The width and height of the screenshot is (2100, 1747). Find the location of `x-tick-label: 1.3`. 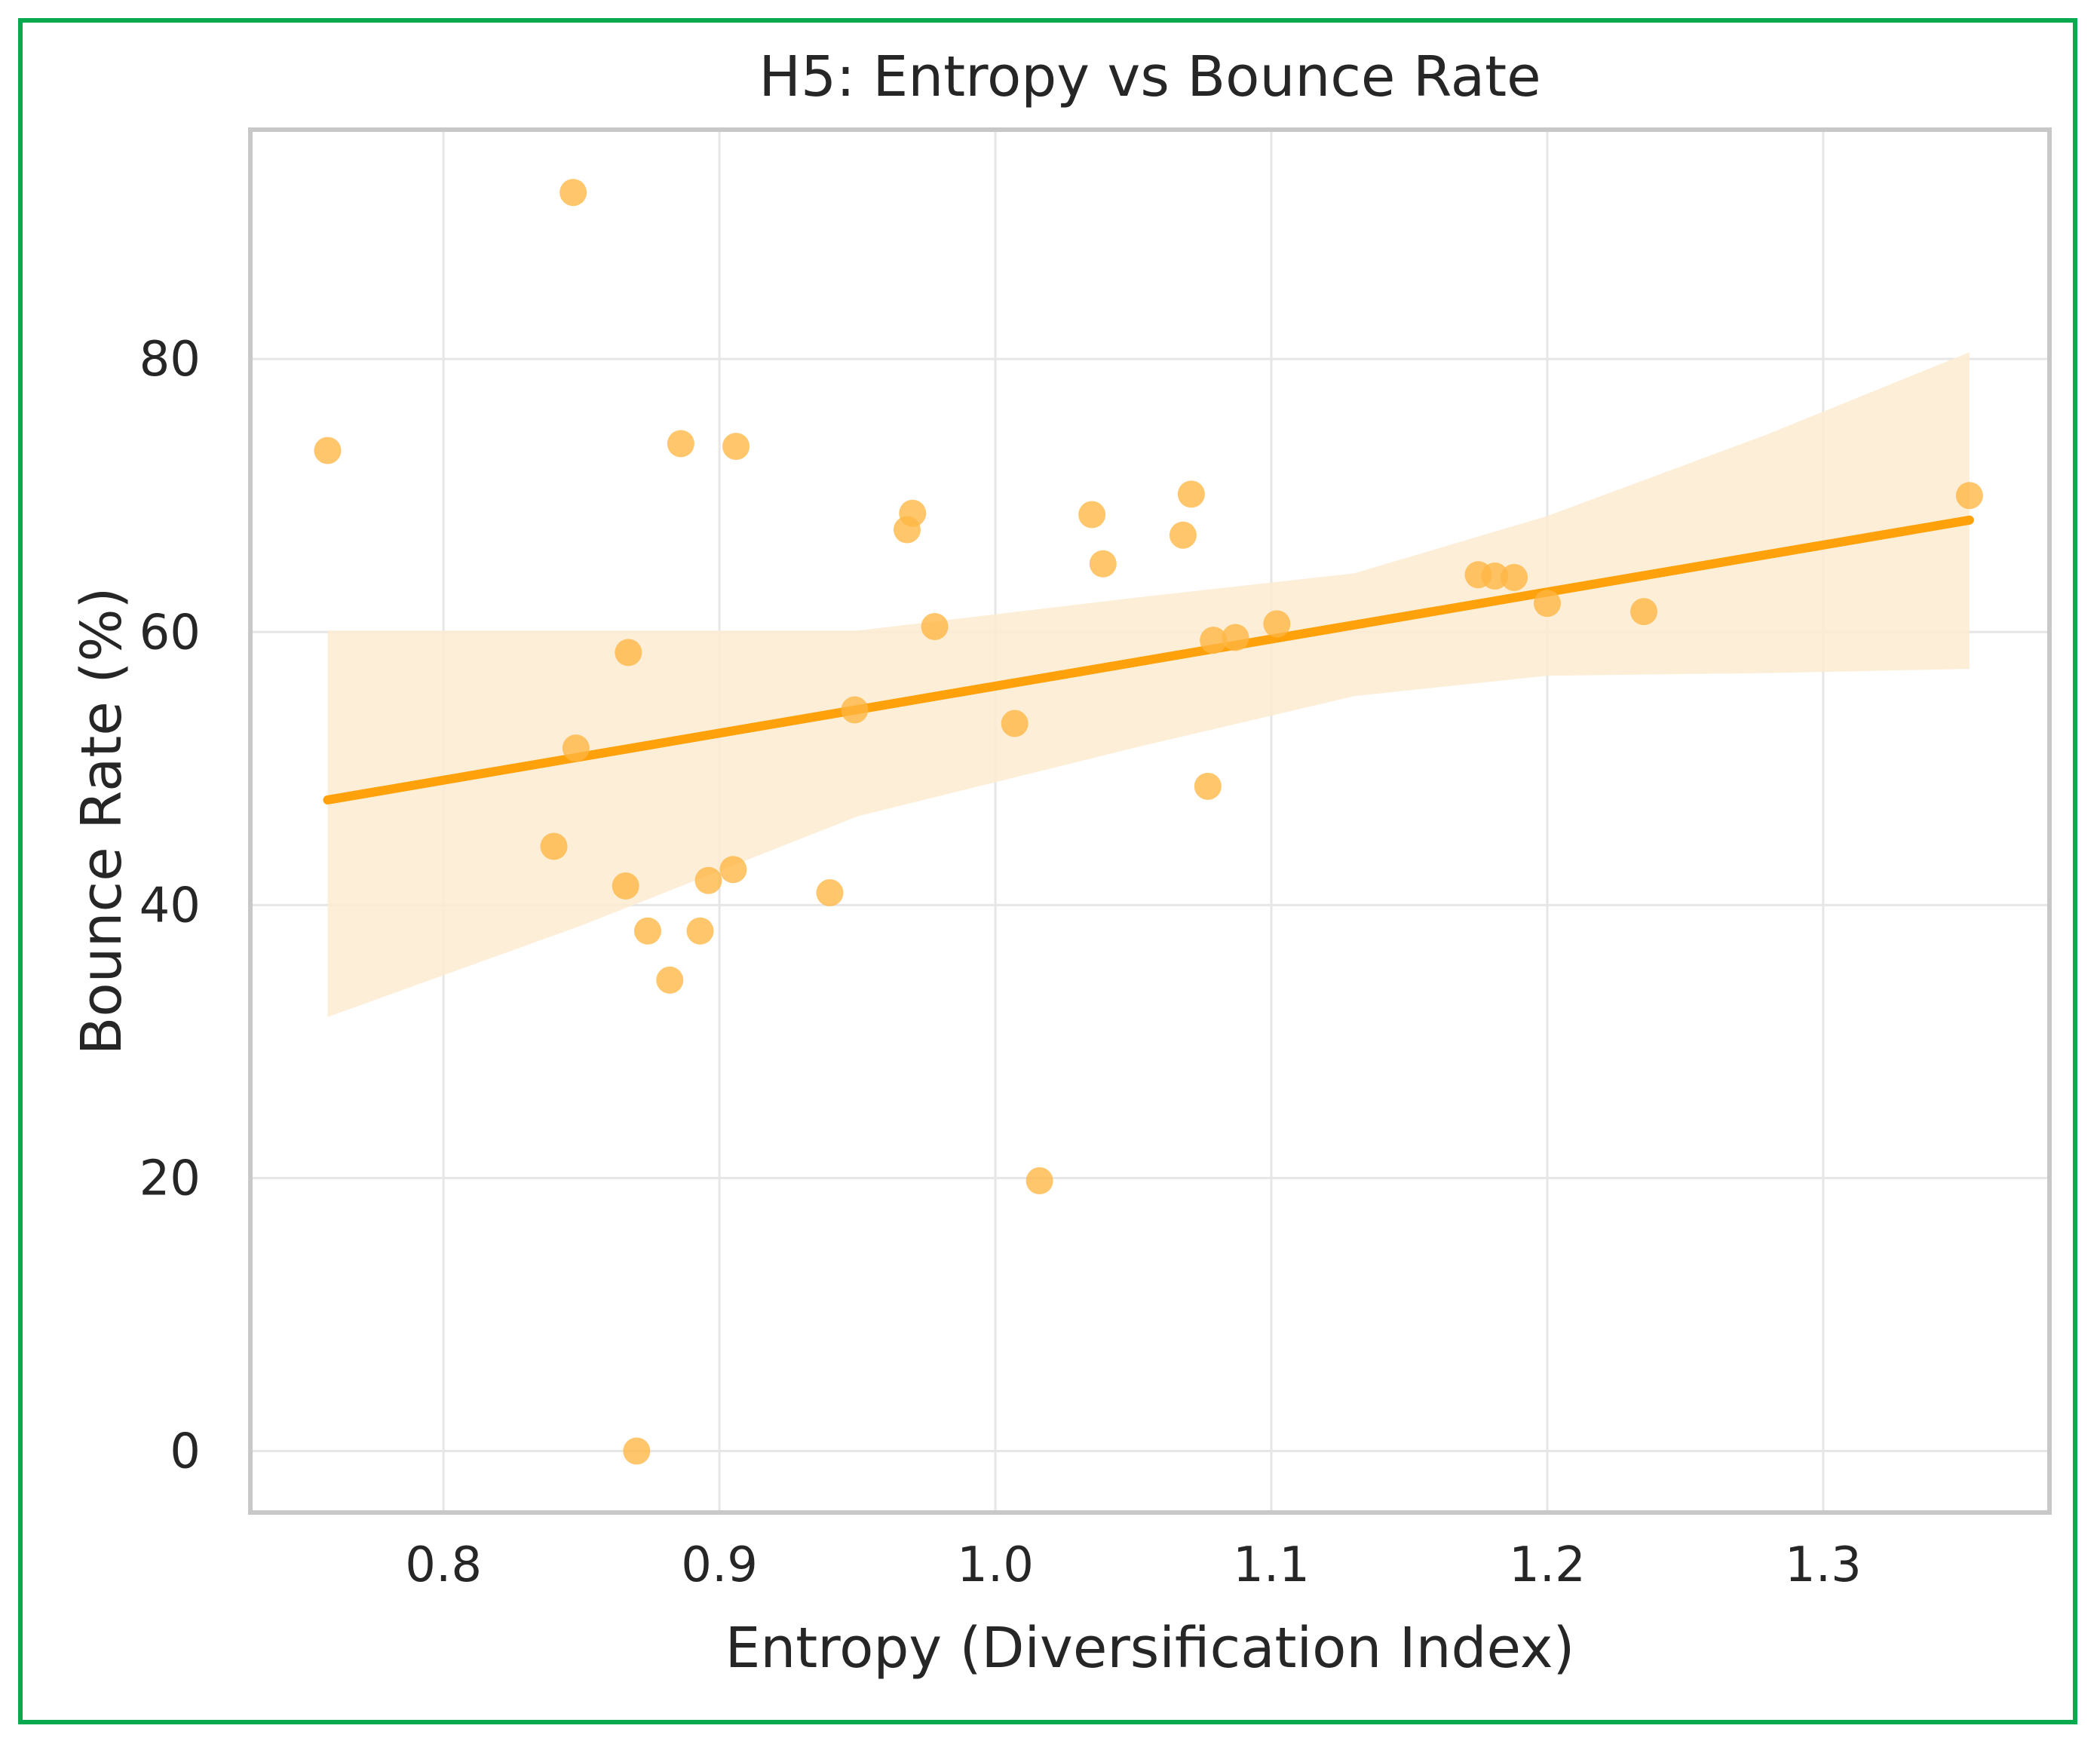

x-tick-label: 1.3 is located at coordinates (1823, 1565).